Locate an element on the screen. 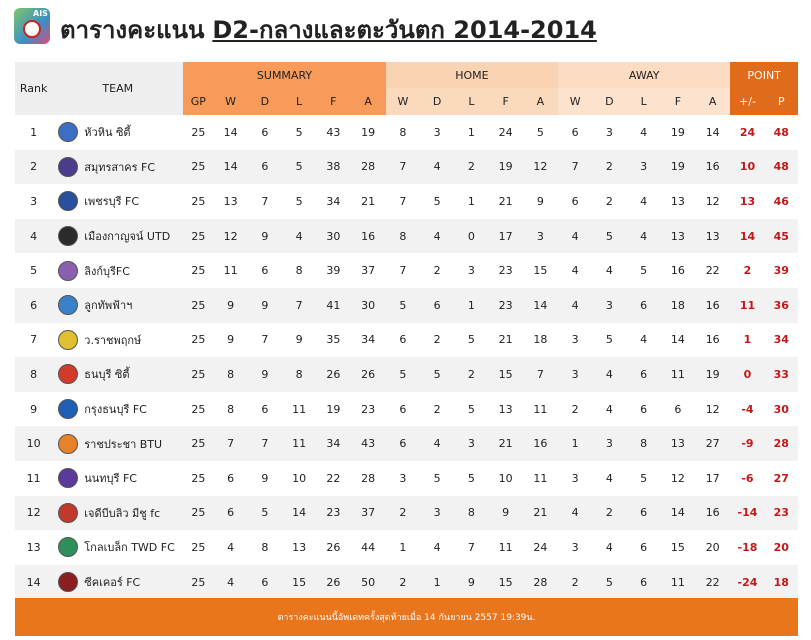 The image size is (811, 640). team-cell: ธนบุรี ซิตี้ is located at coordinates (118, 374).